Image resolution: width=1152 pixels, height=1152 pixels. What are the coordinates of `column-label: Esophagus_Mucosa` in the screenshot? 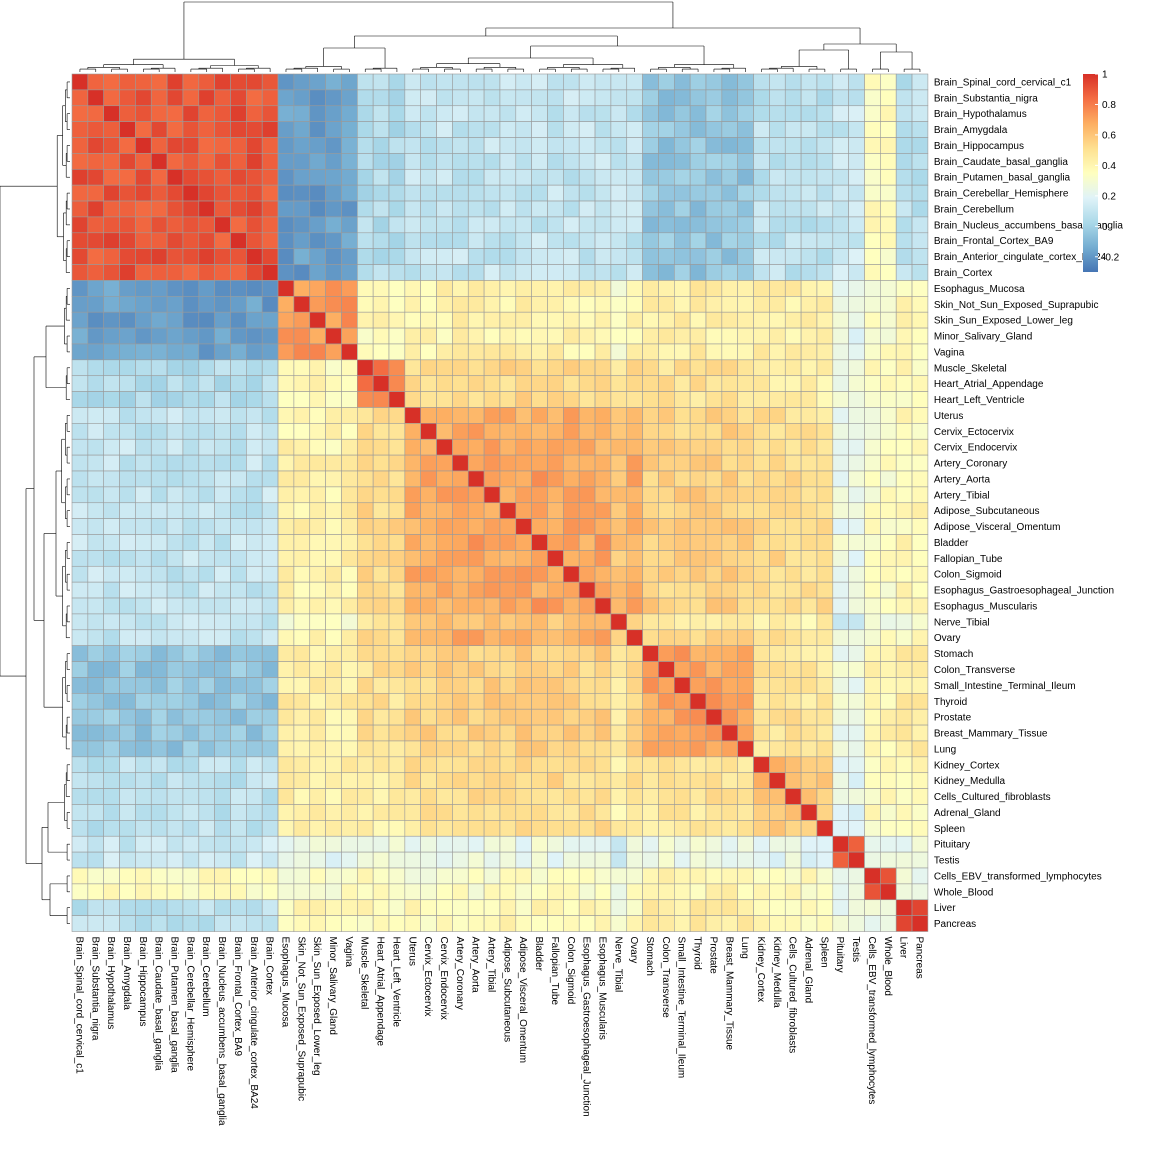 It's located at (284, 982).